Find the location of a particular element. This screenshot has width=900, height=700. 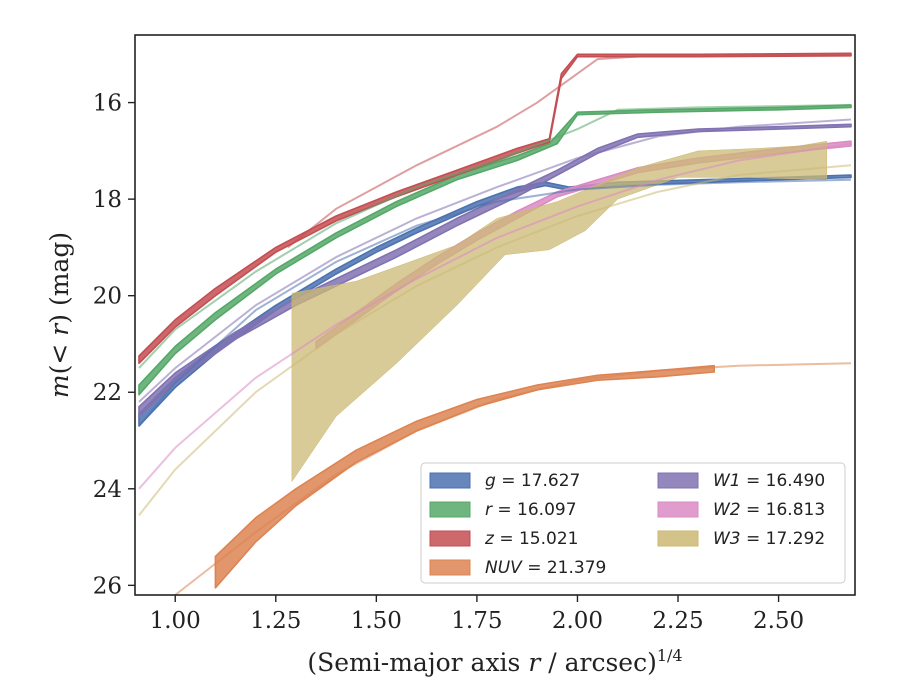

legend-label-w1: W1 = 16.490 is located at coordinates (769, 481).